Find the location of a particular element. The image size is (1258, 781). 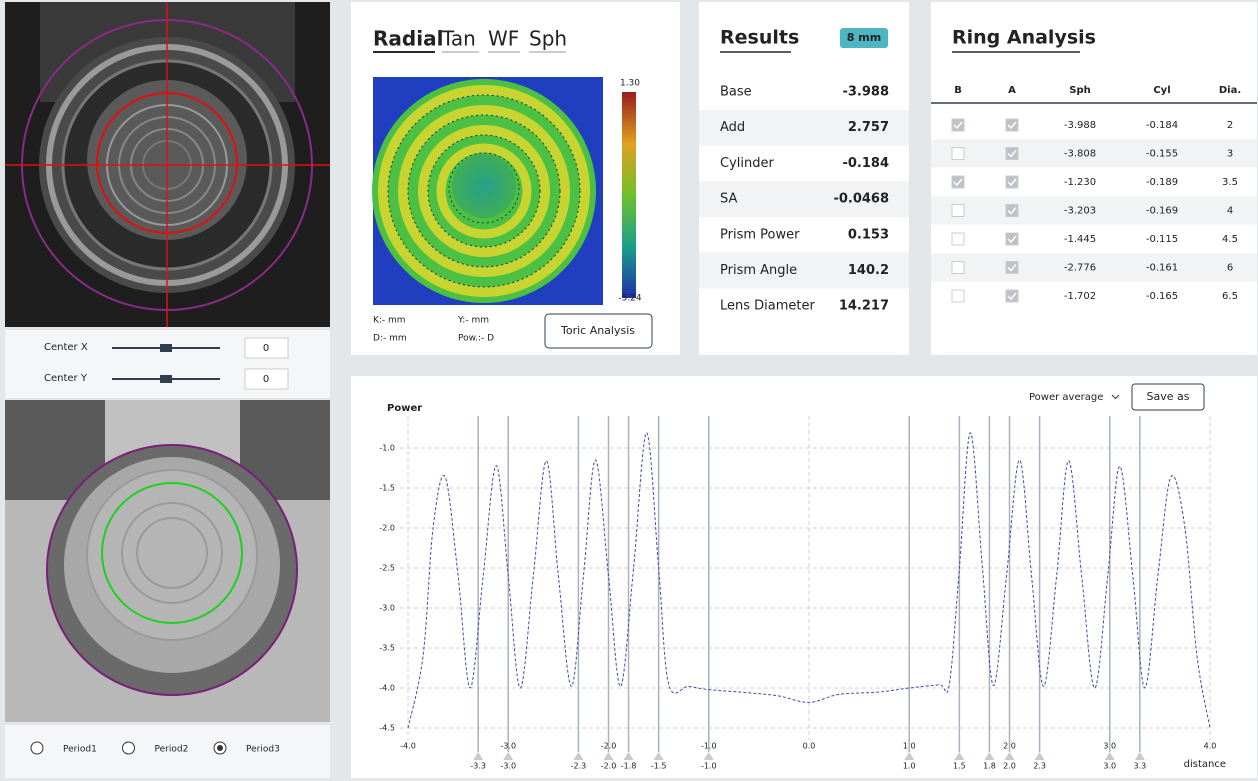

result-value: -0.0468 is located at coordinates (861, 199).